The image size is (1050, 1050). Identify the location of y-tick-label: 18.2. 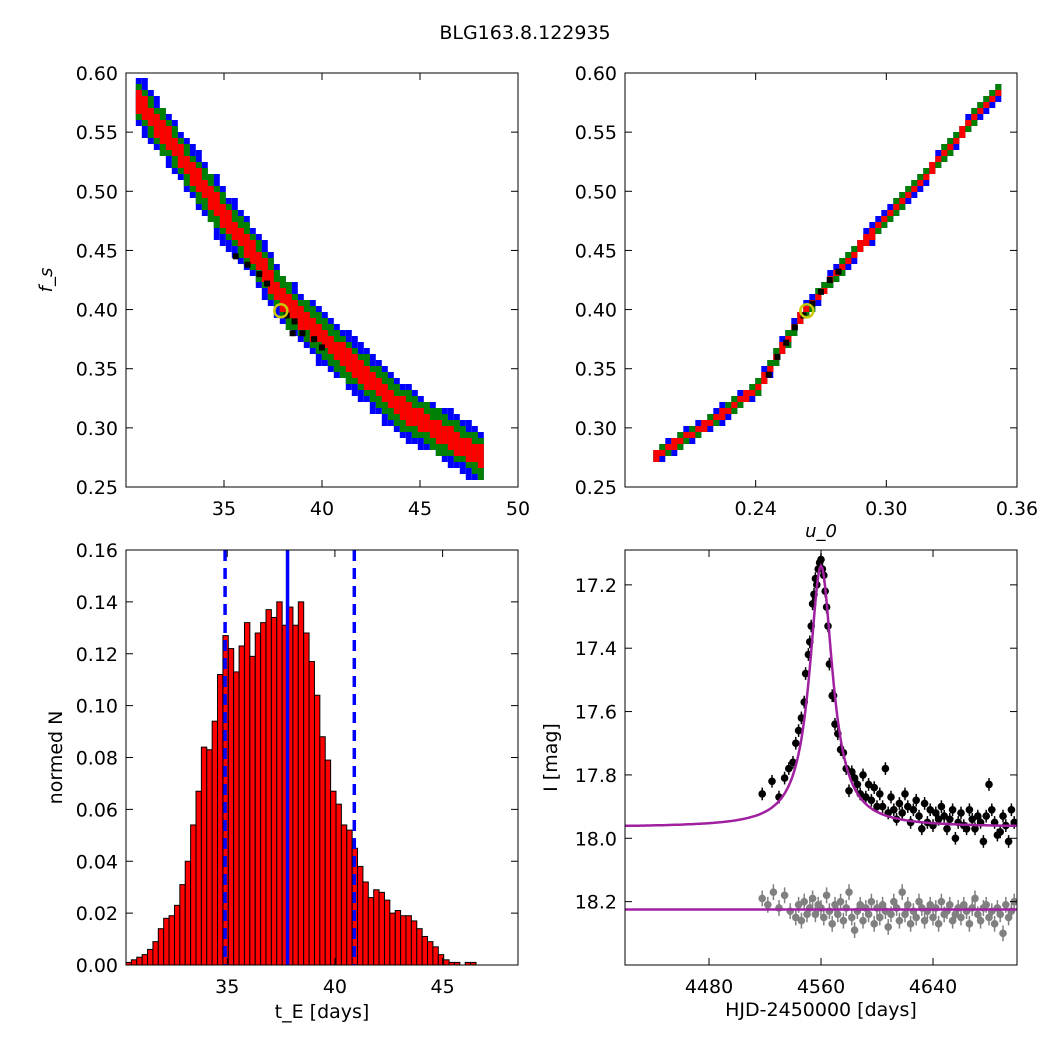
(596, 903).